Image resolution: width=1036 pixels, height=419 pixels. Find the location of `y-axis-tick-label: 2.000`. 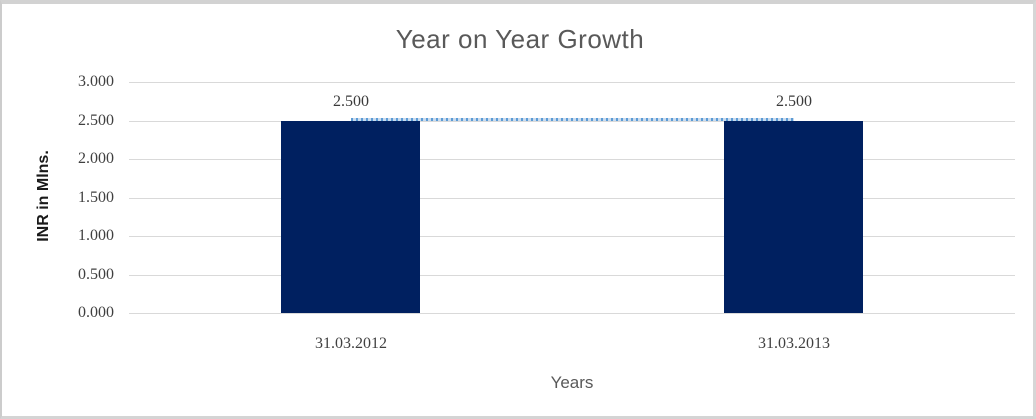

y-axis-tick-label: 2.000 is located at coordinates (96, 158).